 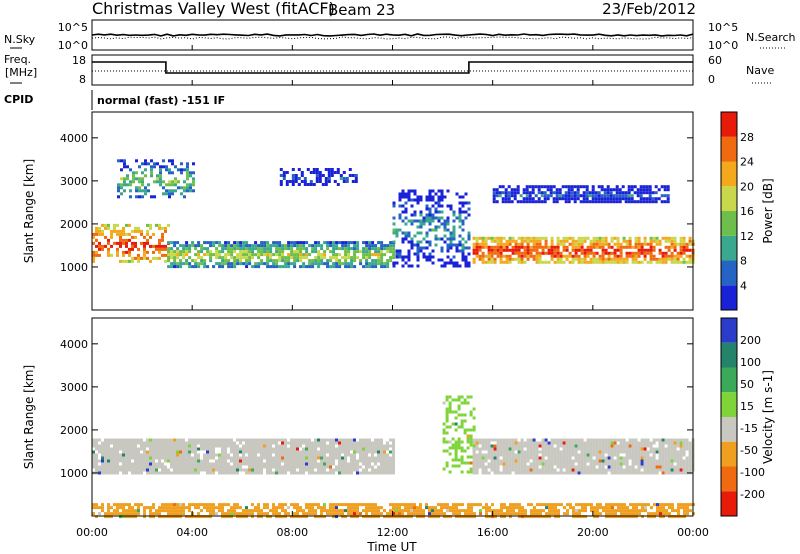 What do you see at coordinates (743, 261) in the screenshot?
I see `colorbar-tick-label: 8` at bounding box center [743, 261].